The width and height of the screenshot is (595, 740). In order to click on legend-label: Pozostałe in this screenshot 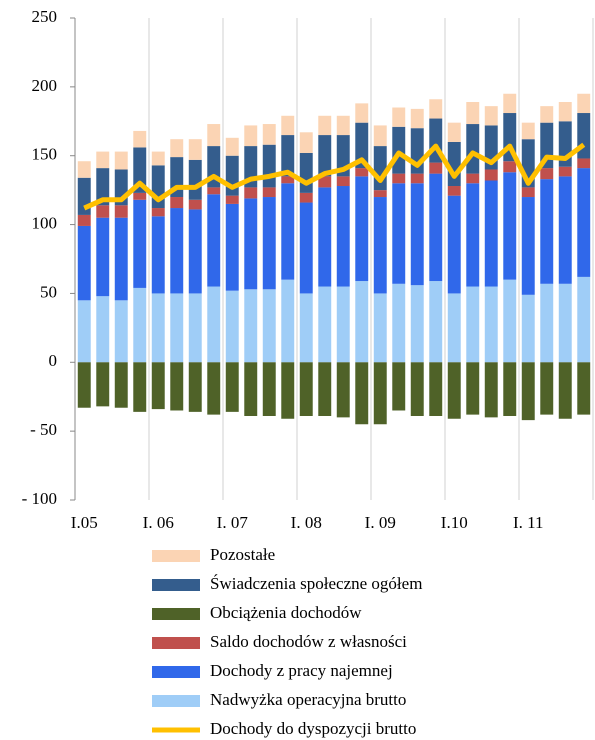, I will do `click(242, 554)`.